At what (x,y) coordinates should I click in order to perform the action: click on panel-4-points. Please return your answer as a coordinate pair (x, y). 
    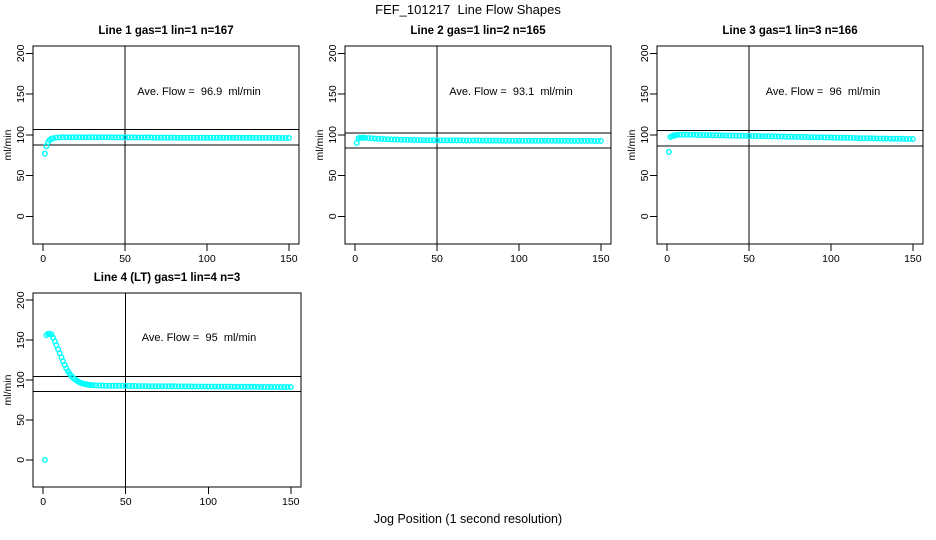
    Looking at the image, I should click on (167, 396).